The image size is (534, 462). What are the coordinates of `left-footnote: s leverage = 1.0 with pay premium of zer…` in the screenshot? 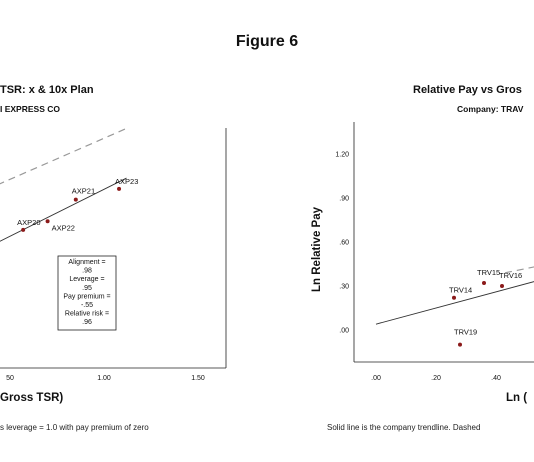 It's located at (74, 427).